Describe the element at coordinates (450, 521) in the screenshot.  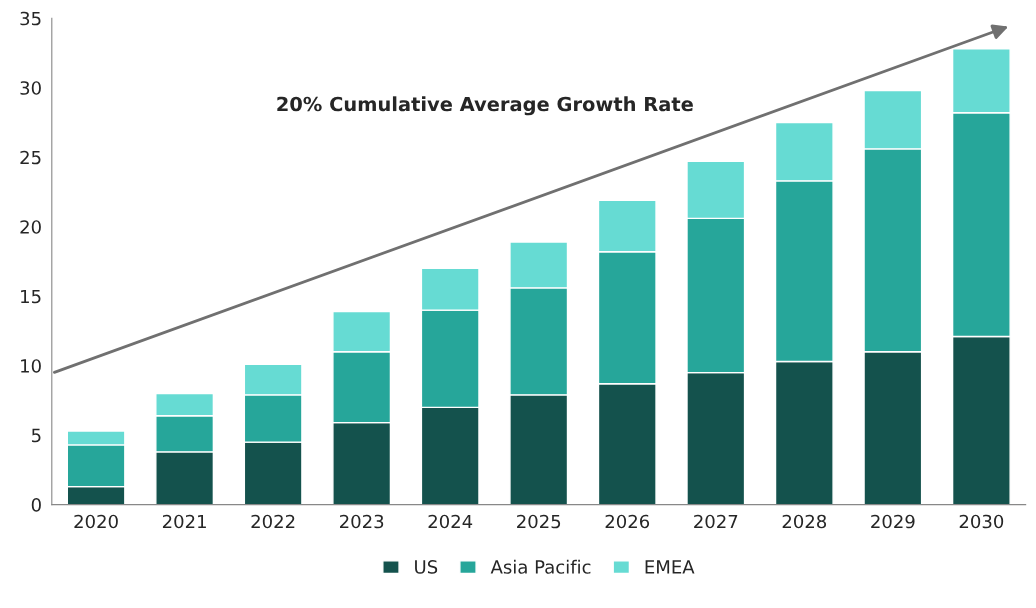
I see `x-tick-label: 2024` at that location.